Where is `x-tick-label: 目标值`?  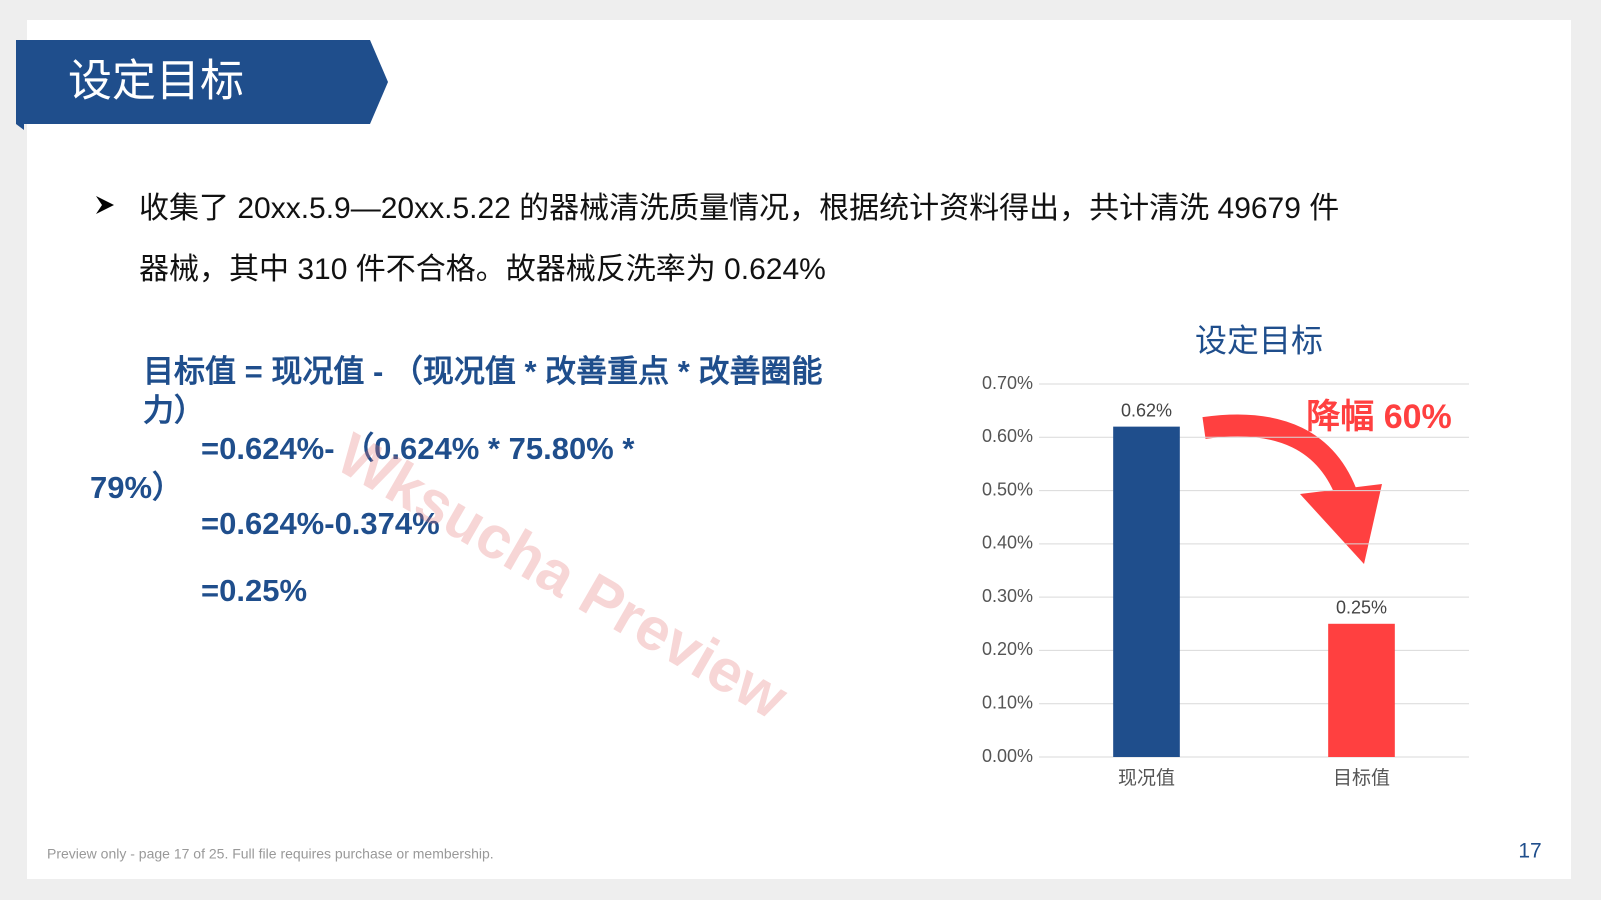
x-tick-label: 目标值 is located at coordinates (1361, 778).